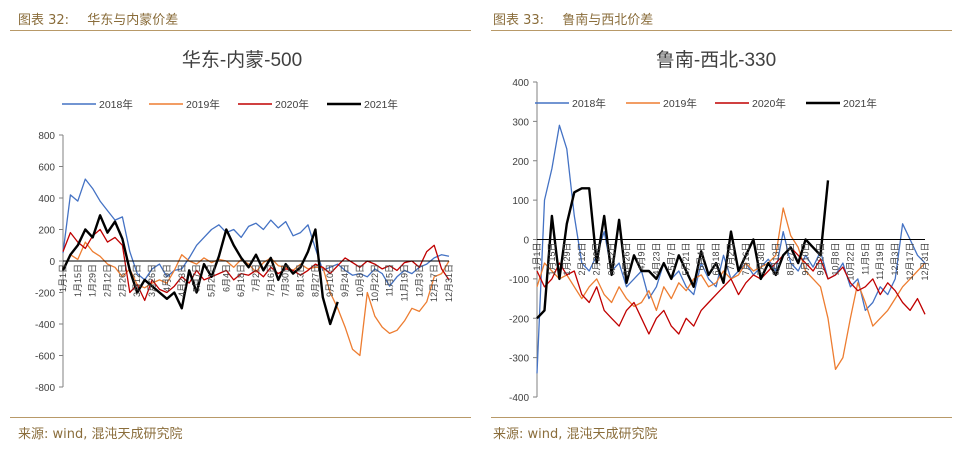  What do you see at coordinates (520, 122) in the screenshot?
I see `y-tick-label: 300` at bounding box center [520, 122].